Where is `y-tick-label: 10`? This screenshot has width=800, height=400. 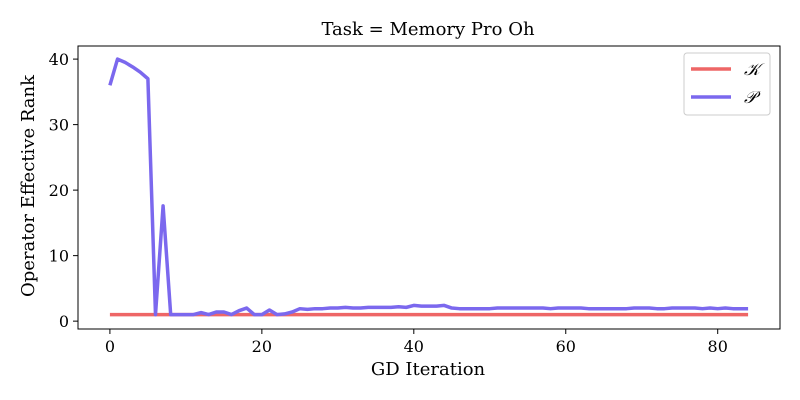
y-tick-label: 10 is located at coordinates (59, 256).